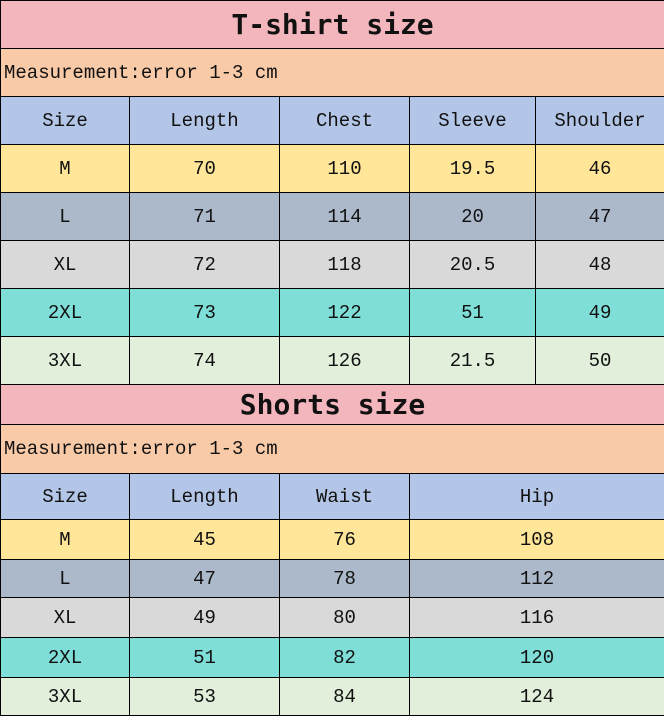 Image resolution: width=664 pixels, height=716 pixels. I want to click on table-cell: 72, so click(205, 265).